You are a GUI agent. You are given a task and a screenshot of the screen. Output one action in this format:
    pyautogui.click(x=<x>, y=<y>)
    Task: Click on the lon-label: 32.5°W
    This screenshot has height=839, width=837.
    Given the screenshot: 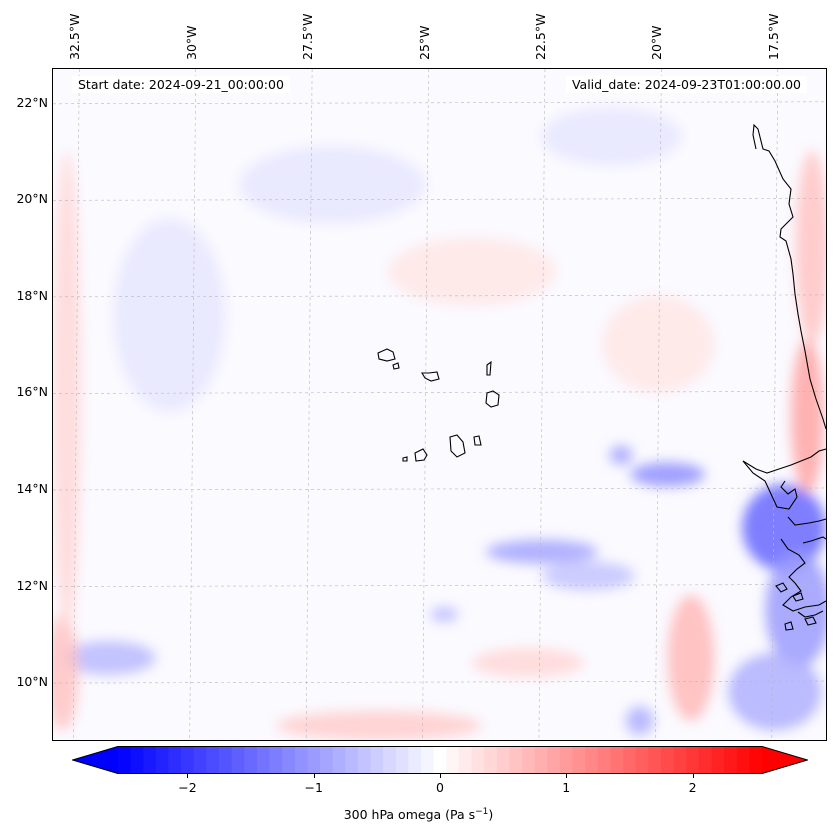 What is the action you would take?
    pyautogui.click(x=75, y=36)
    